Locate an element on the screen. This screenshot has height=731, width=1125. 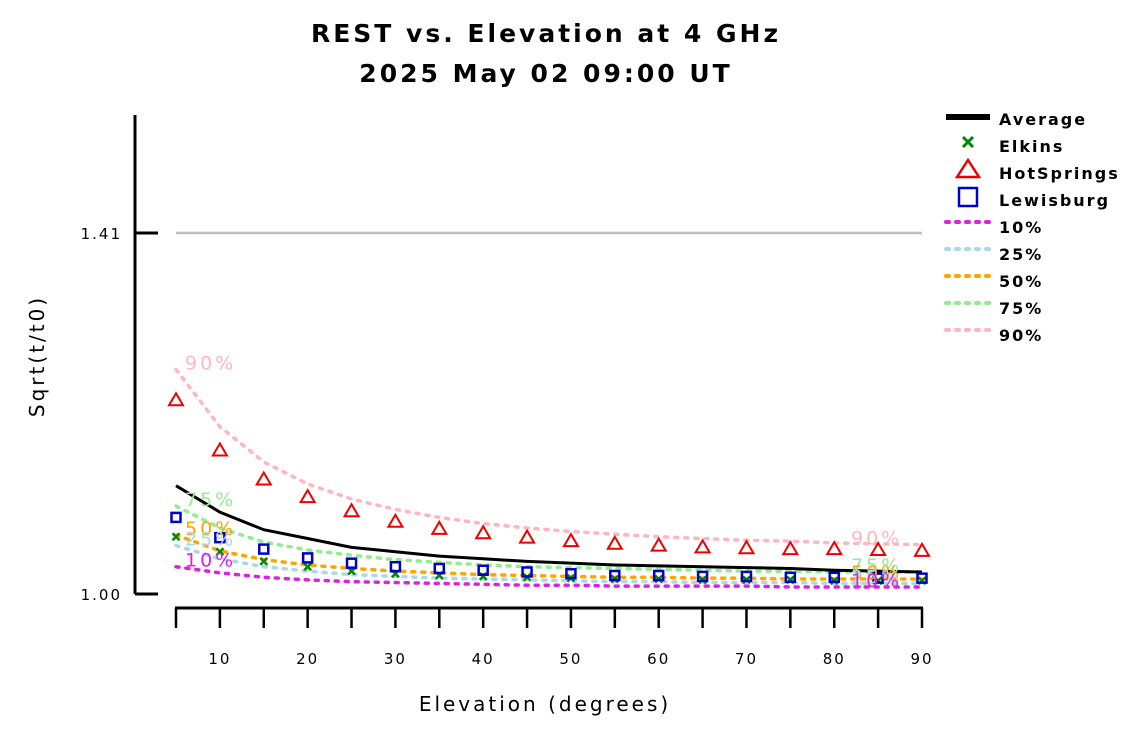
legend-label: HotSprings is located at coordinates (1059, 173).